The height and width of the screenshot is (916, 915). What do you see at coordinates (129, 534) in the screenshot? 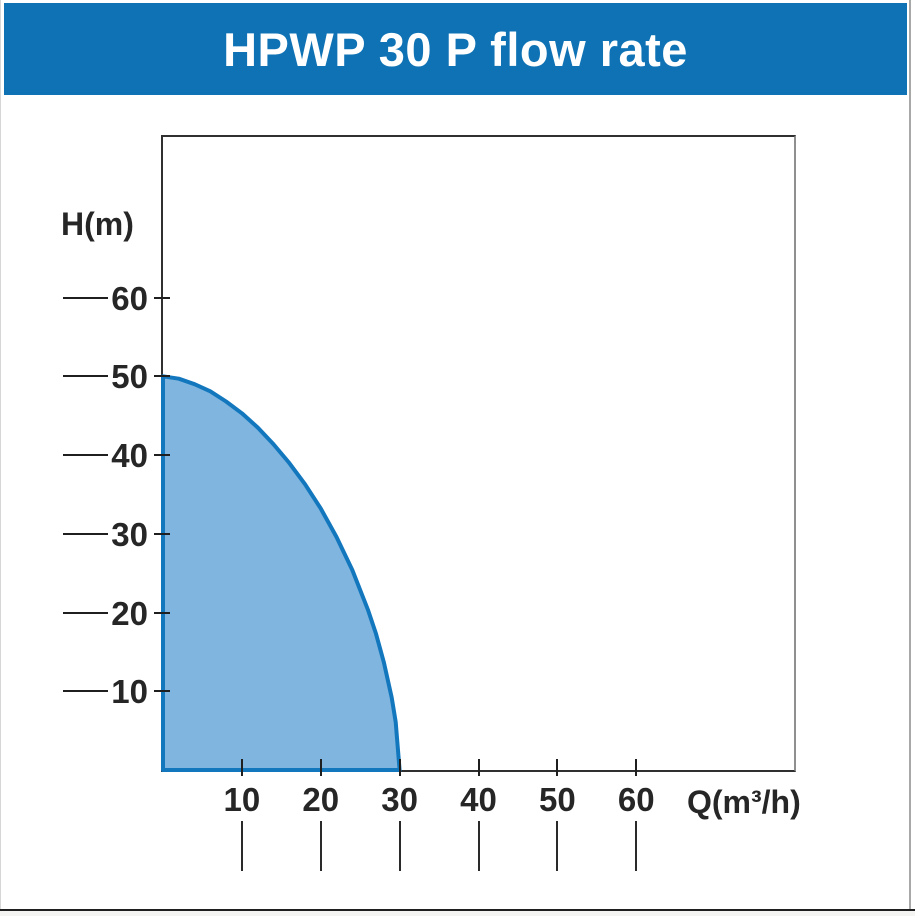
I see `y-tick-label: 30` at bounding box center [129, 534].